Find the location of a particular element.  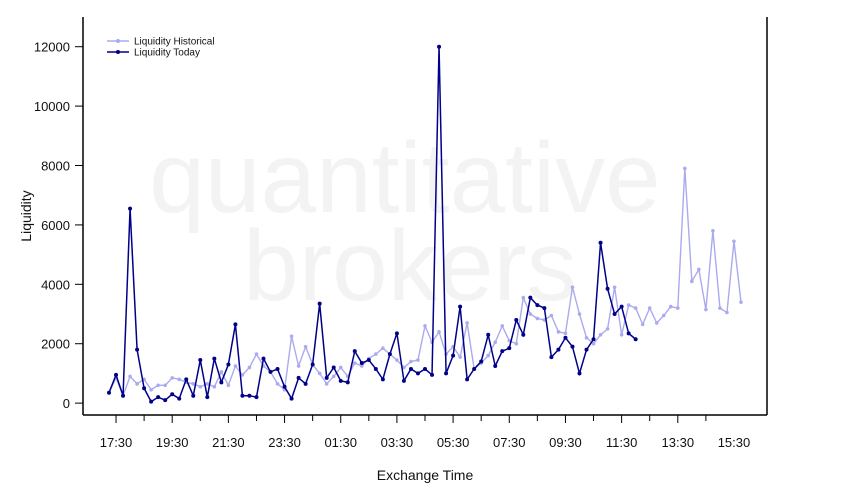

legend-marker is located at coordinates (118, 52).